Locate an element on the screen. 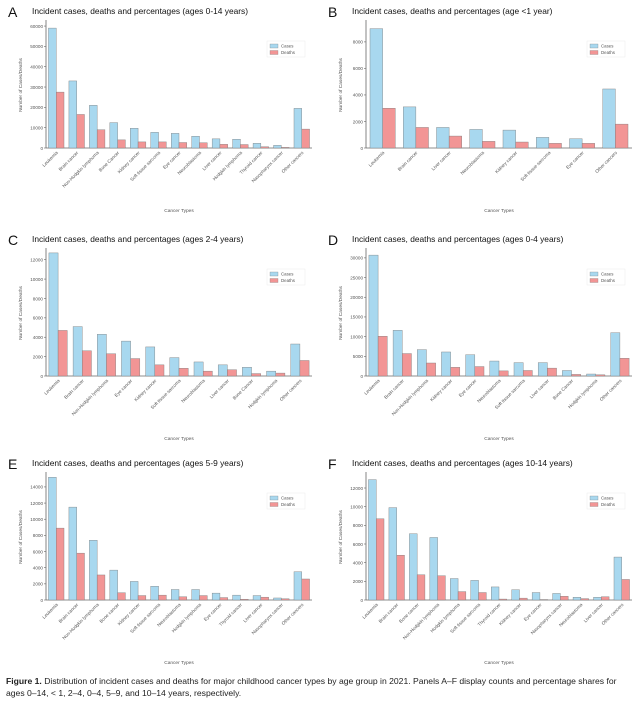  y-tick-label: 60000 is located at coordinates (36, 26).